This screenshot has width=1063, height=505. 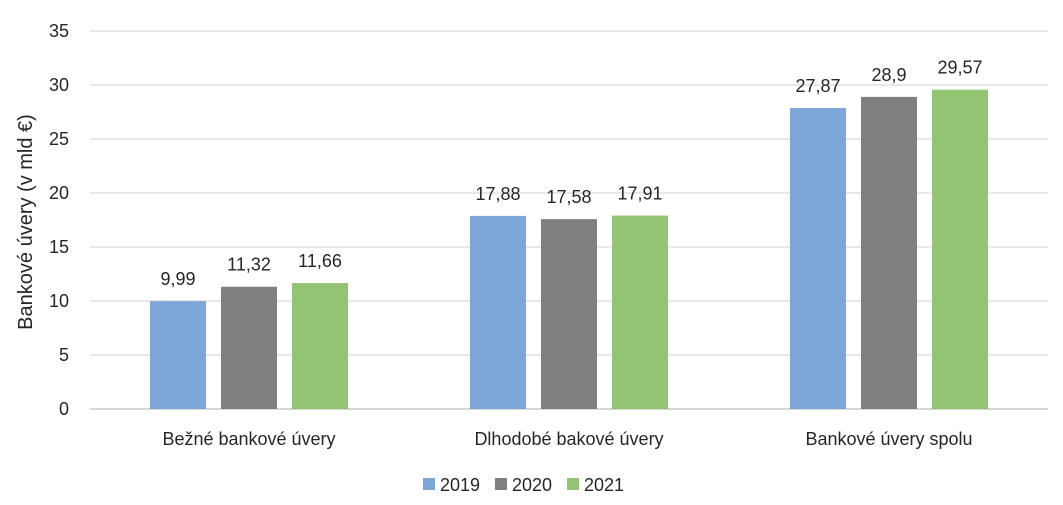 What do you see at coordinates (59, 247) in the screenshot?
I see `y-tick-label: 15` at bounding box center [59, 247].